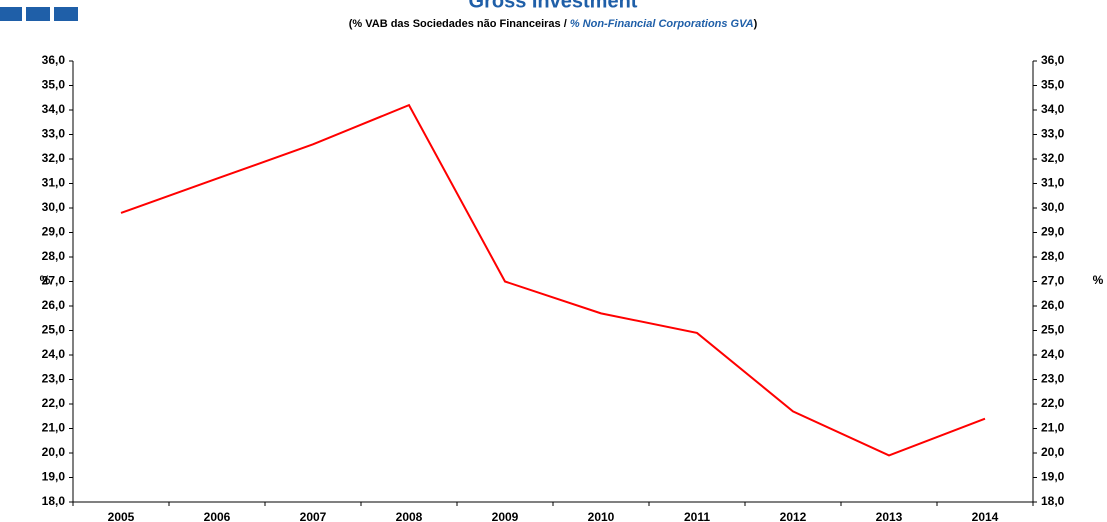 The width and height of the screenshot is (1107, 522). Describe the element at coordinates (1053, 134) in the screenshot. I see `y2-tick-label: 33,0` at that location.